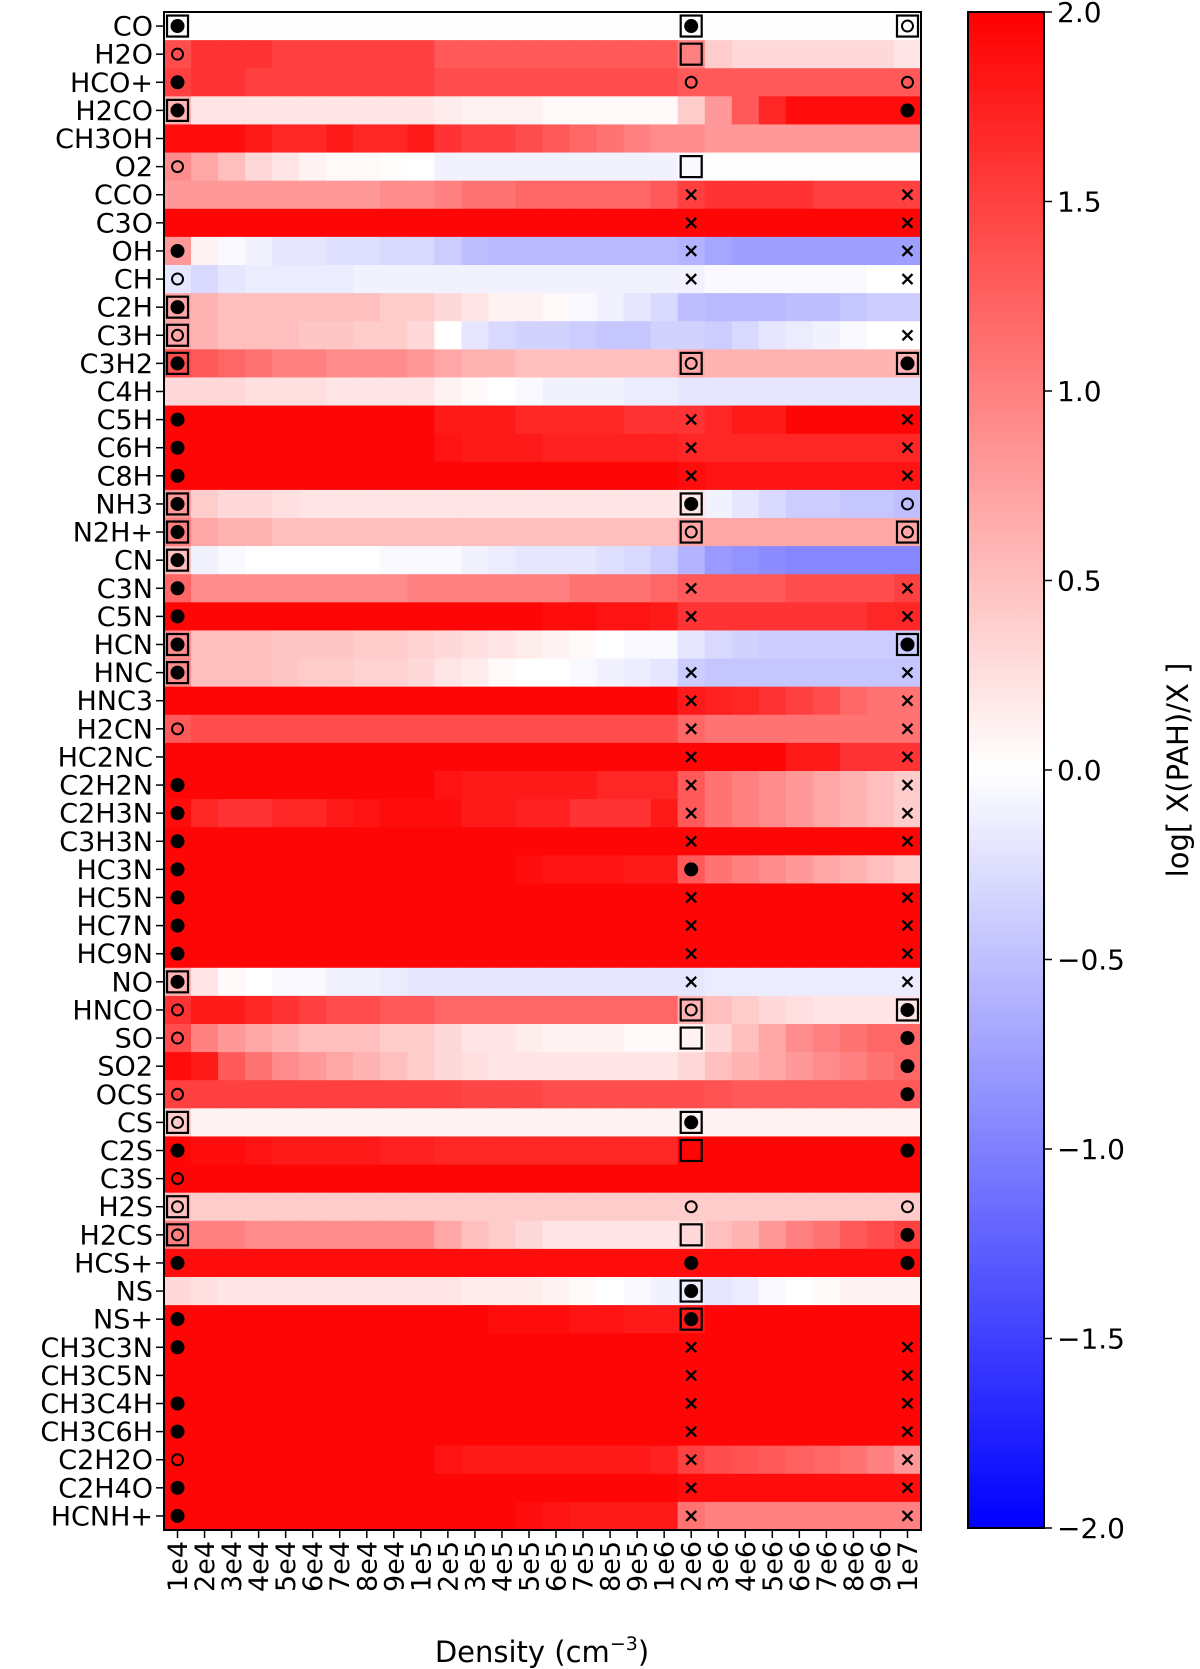 Image resolution: width=1200 pixels, height=1669 pixels. I want to click on y-tick-label: HC2NC, so click(105, 757).